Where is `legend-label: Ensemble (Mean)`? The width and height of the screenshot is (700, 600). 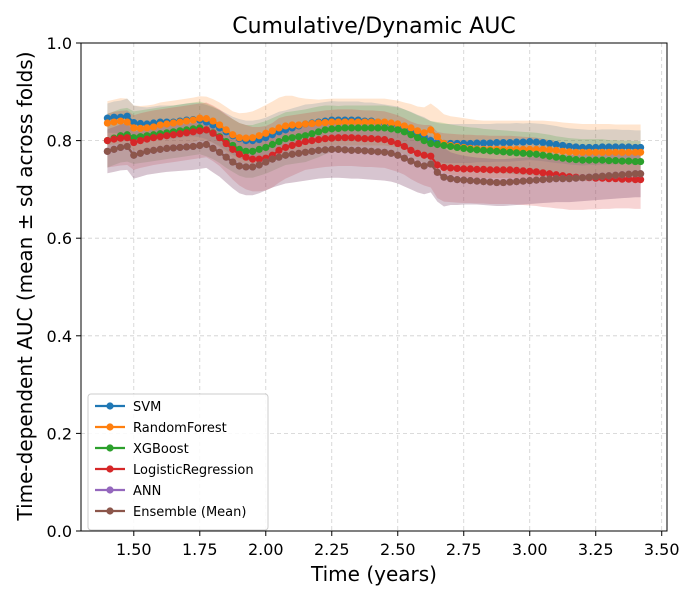
legend-label: Ensemble (Mean) is located at coordinates (189, 512).